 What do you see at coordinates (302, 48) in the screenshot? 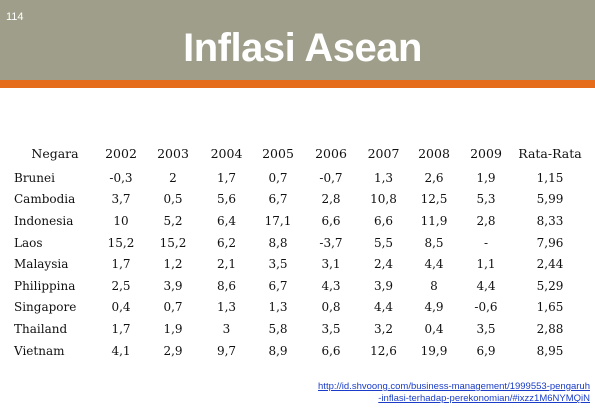
I see `slide-title: Inflasi Asean` at bounding box center [302, 48].